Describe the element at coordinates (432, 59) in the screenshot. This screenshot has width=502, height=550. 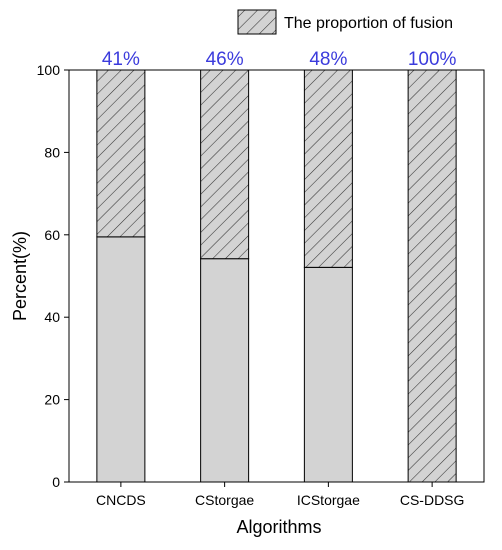
I see `data-label-CS-DDSG: 100%` at that location.